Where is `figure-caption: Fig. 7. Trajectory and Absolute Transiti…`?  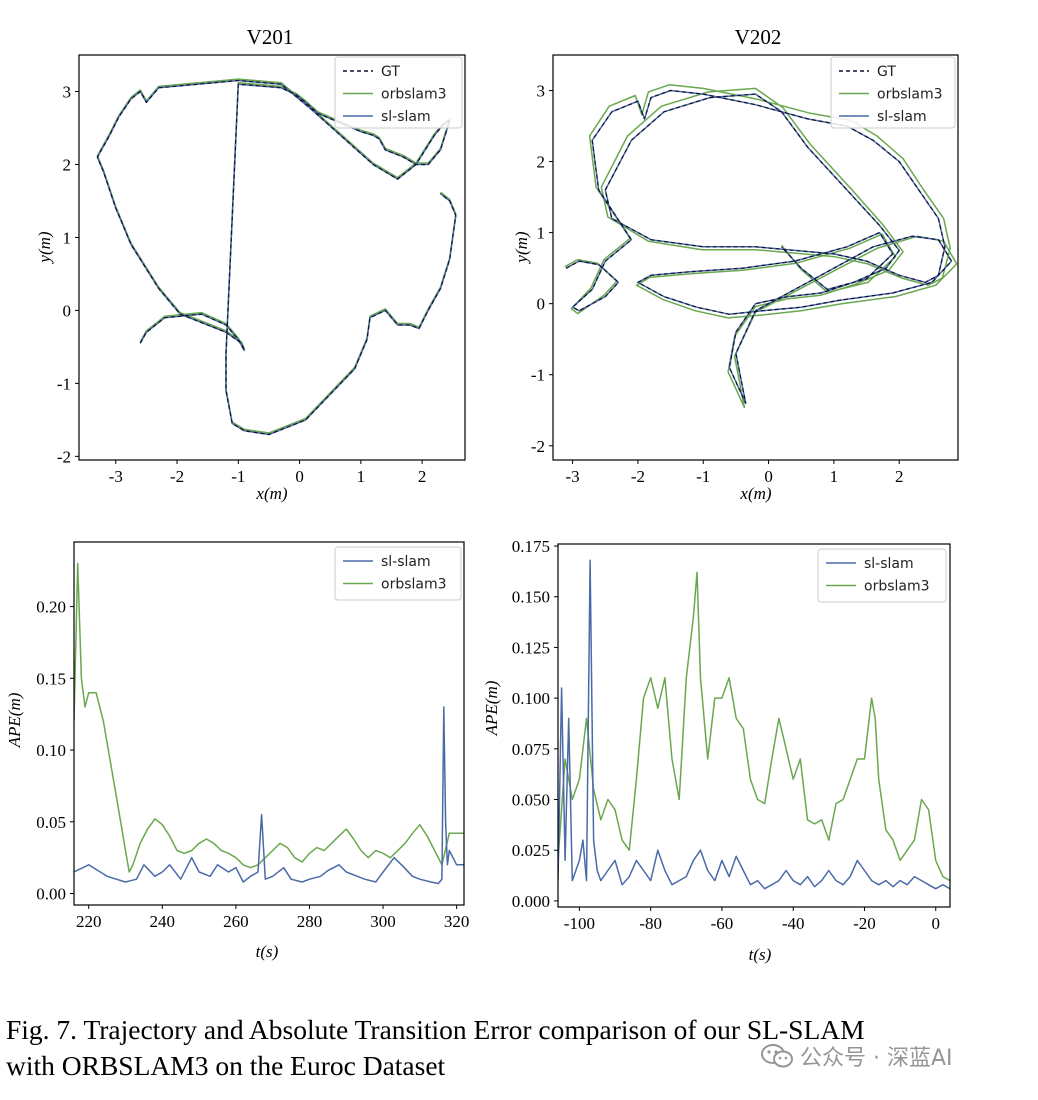 figure-caption: Fig. 7. Trajectory and Absolute Transiti… is located at coordinates (511, 1048).